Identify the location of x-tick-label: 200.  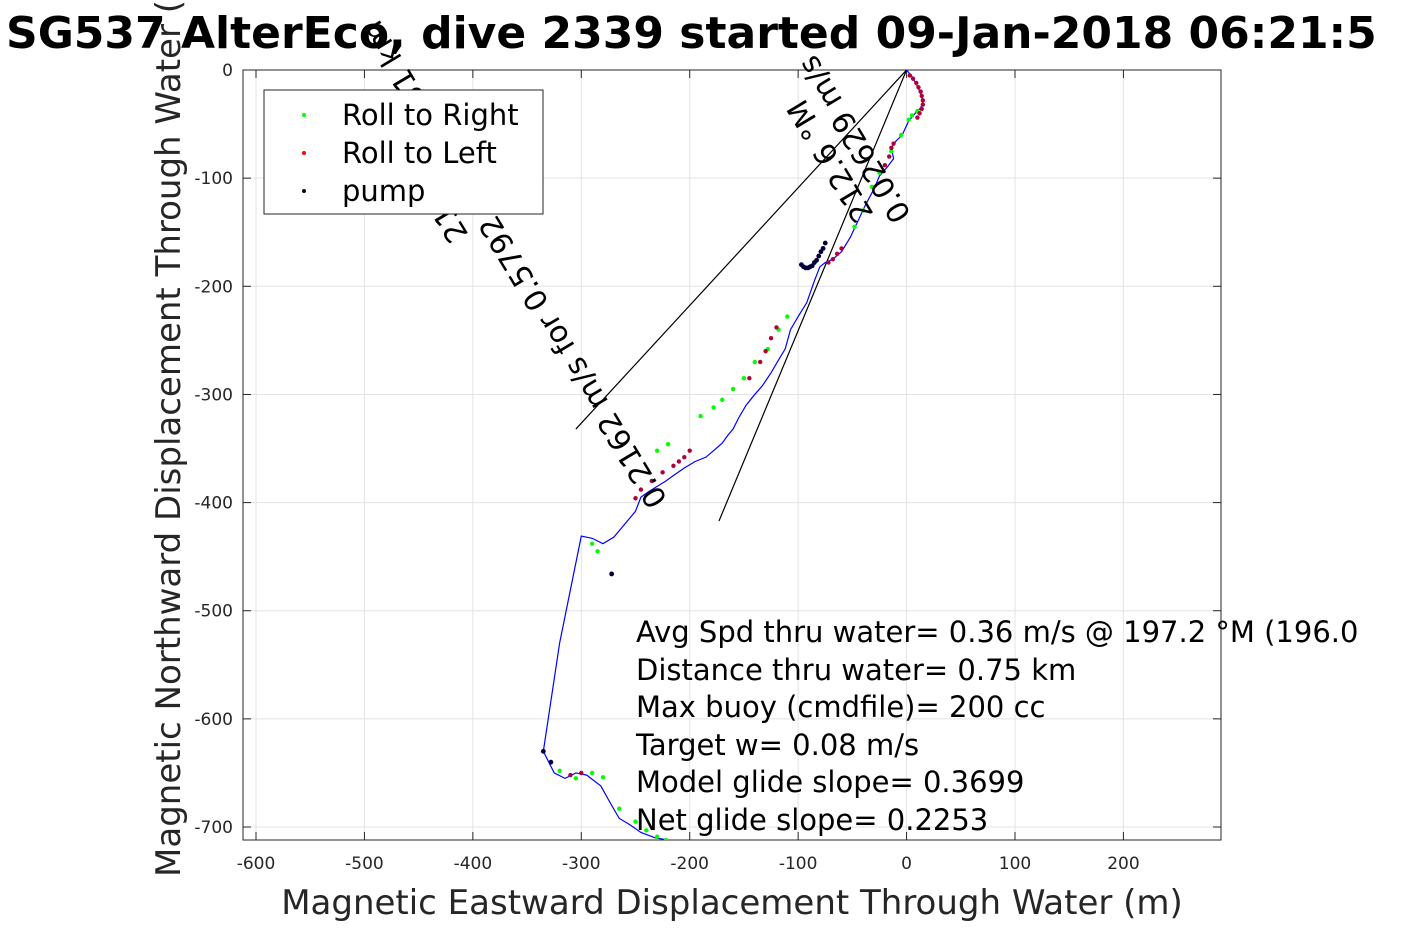
(1123, 864).